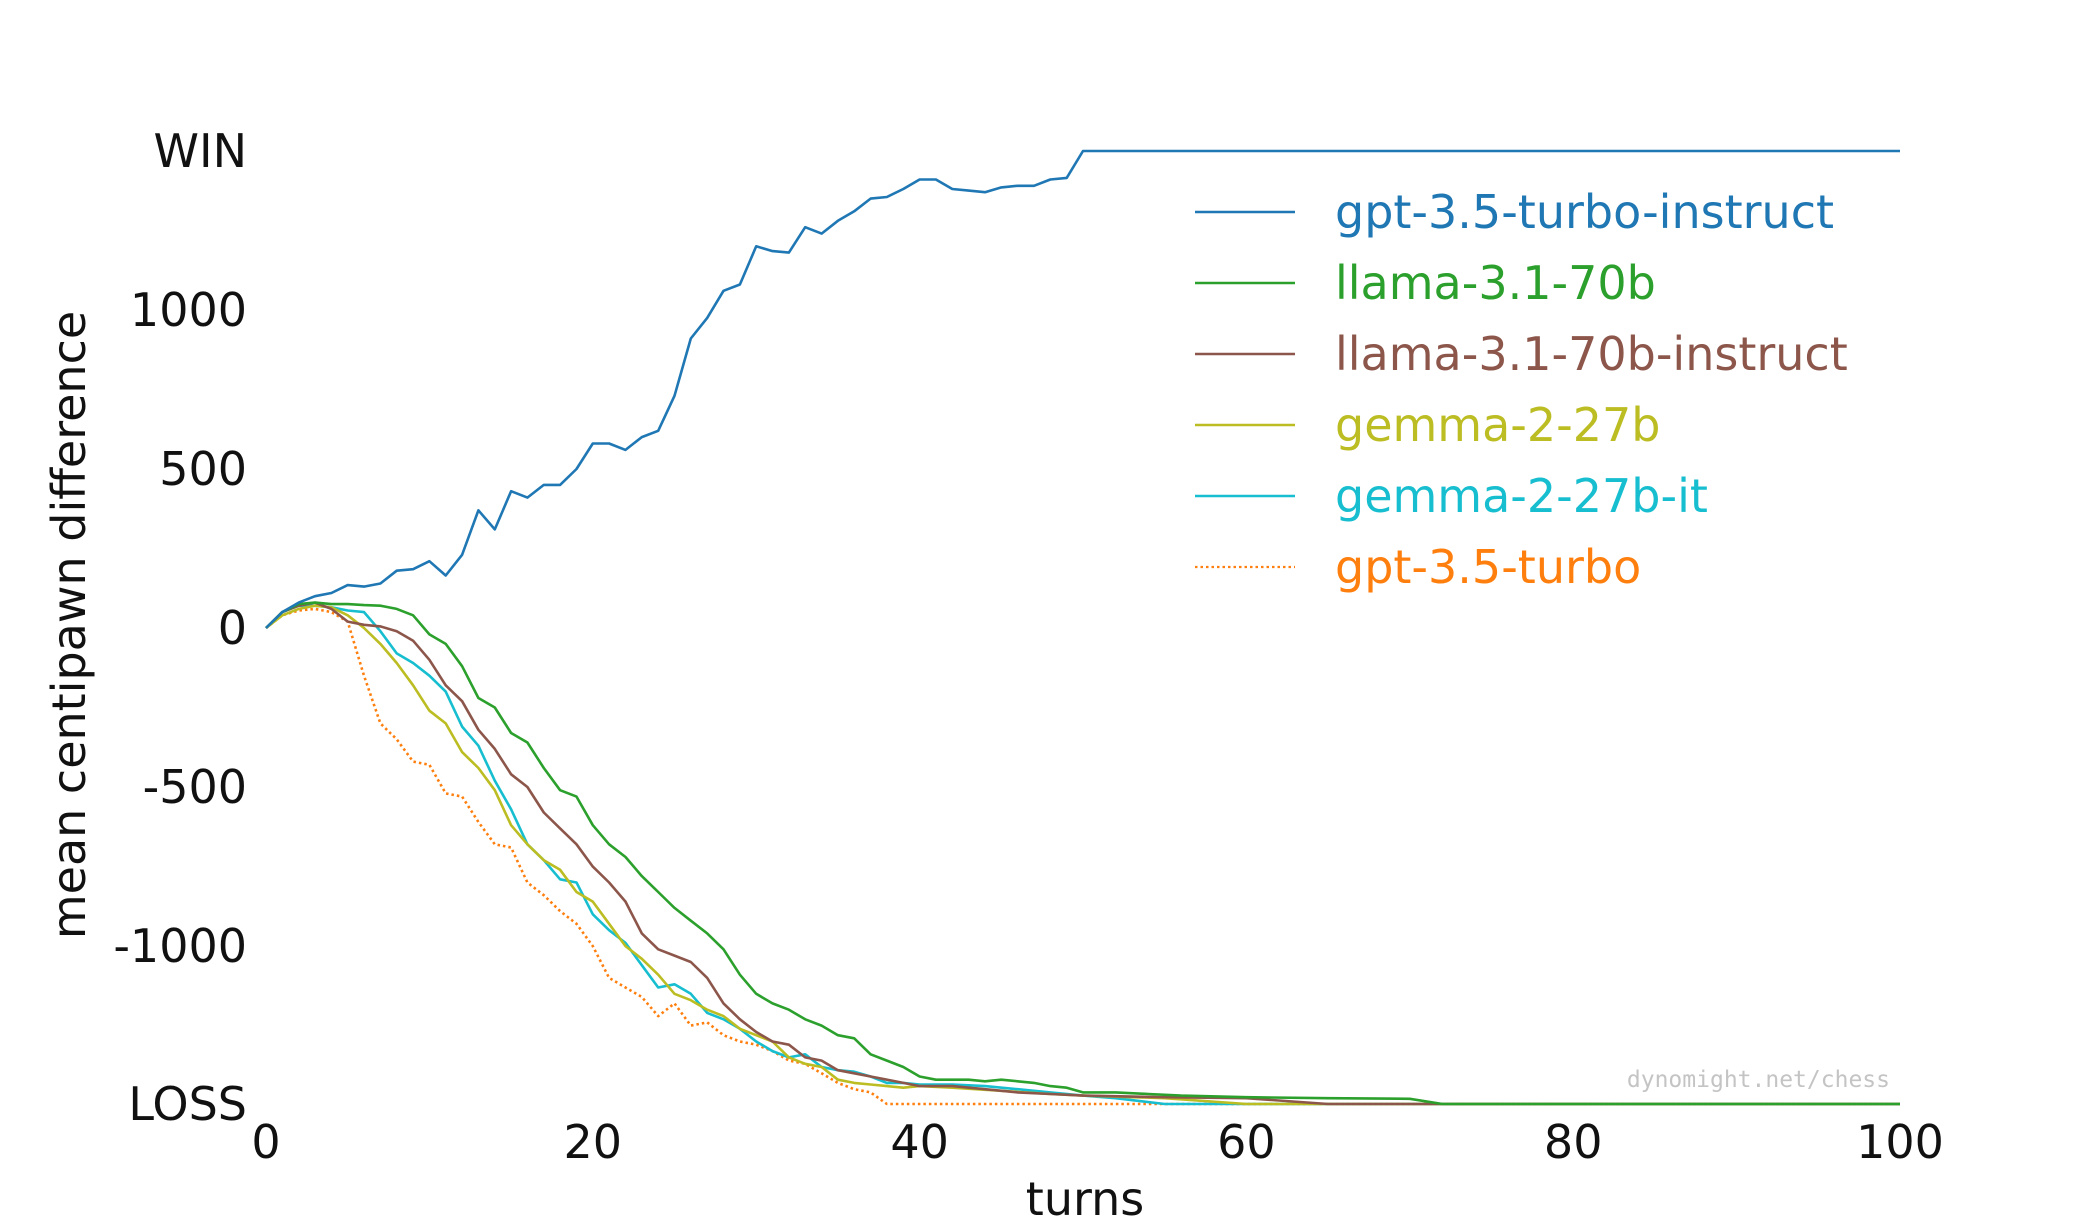 This screenshot has width=2100, height=1225. I want to click on x-tick-label: 40, so click(919, 1142).